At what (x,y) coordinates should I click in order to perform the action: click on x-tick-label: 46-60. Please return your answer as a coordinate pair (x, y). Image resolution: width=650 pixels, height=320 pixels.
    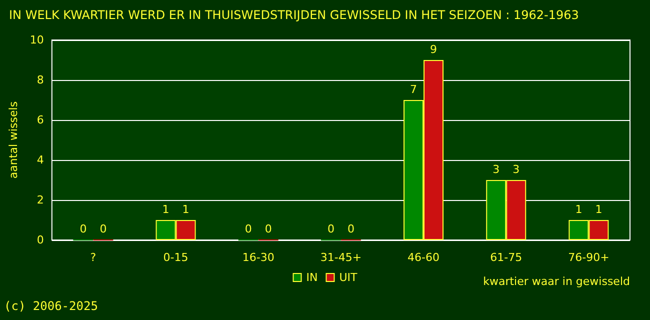
    Looking at the image, I should click on (424, 257).